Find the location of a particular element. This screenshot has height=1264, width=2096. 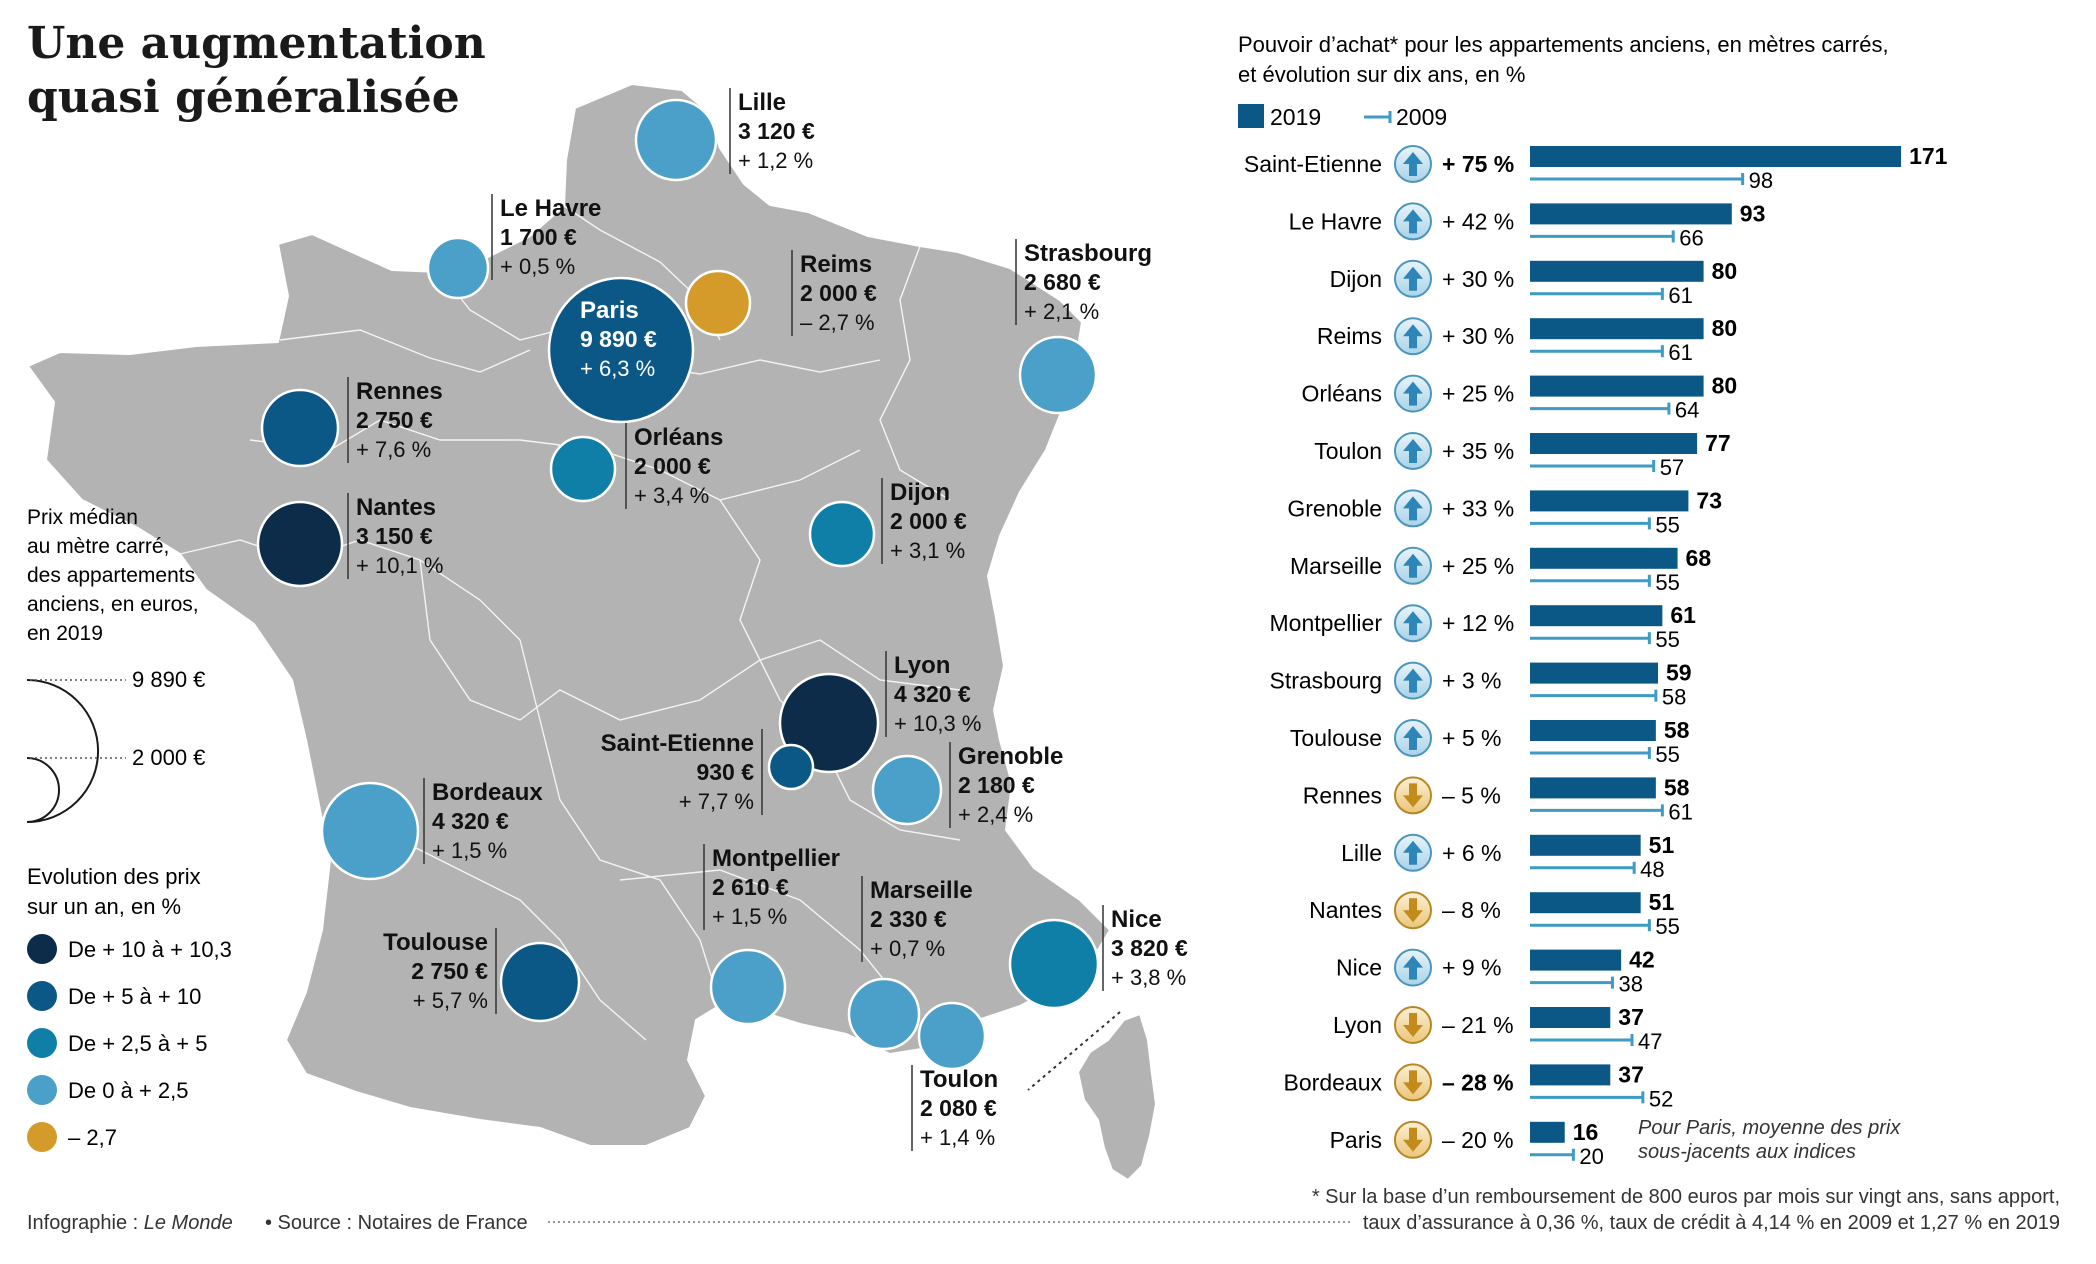

bar-row-reims: Reims + 30 % 80 61 is located at coordinates (1527, 340).